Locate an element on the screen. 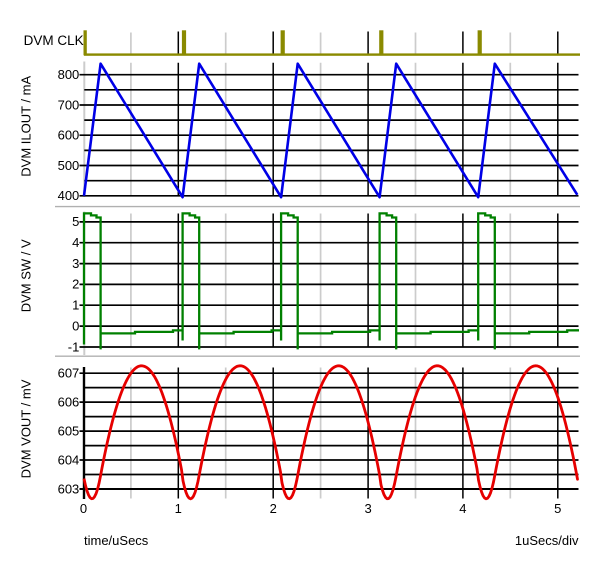 The image size is (600, 563). svg-text: DVM SW / V is located at coordinates (25, 275).